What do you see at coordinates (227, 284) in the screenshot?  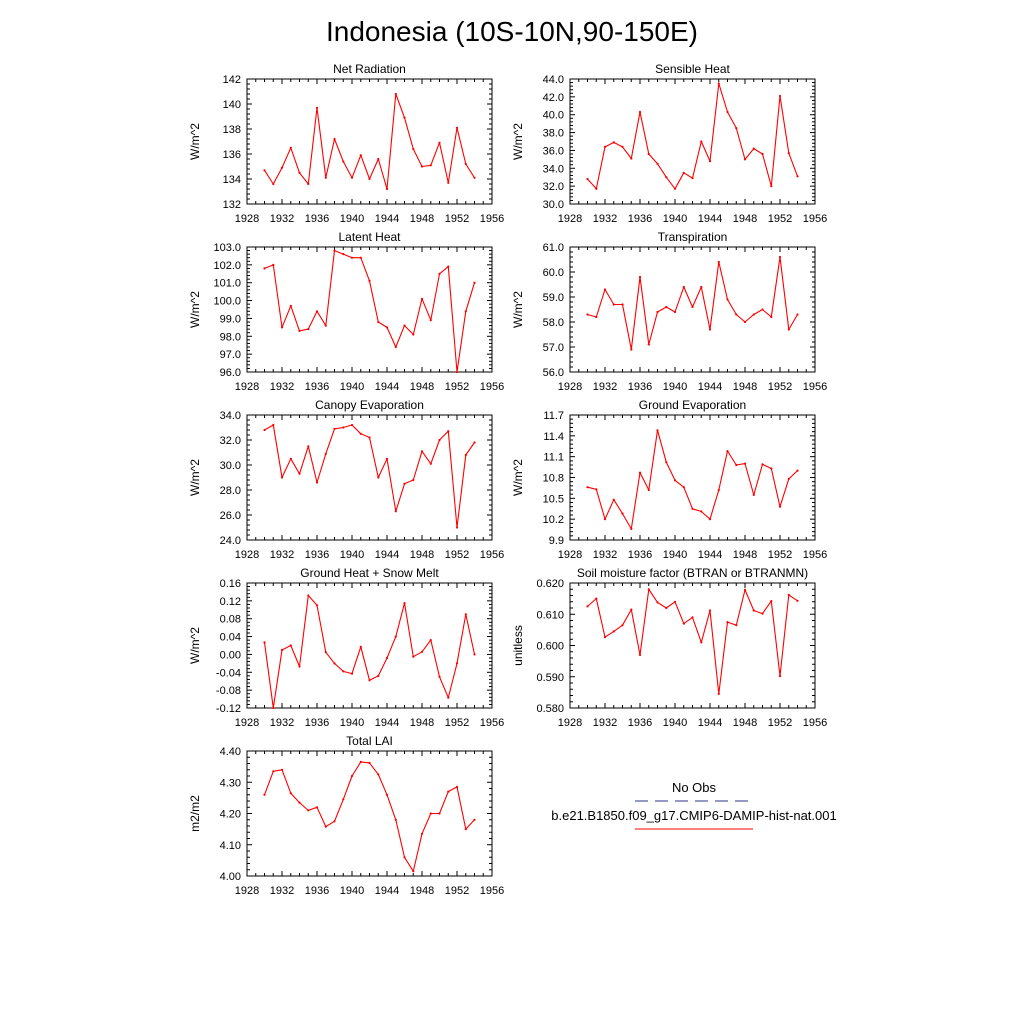 I see `y-tick-label: 101.0` at bounding box center [227, 284].